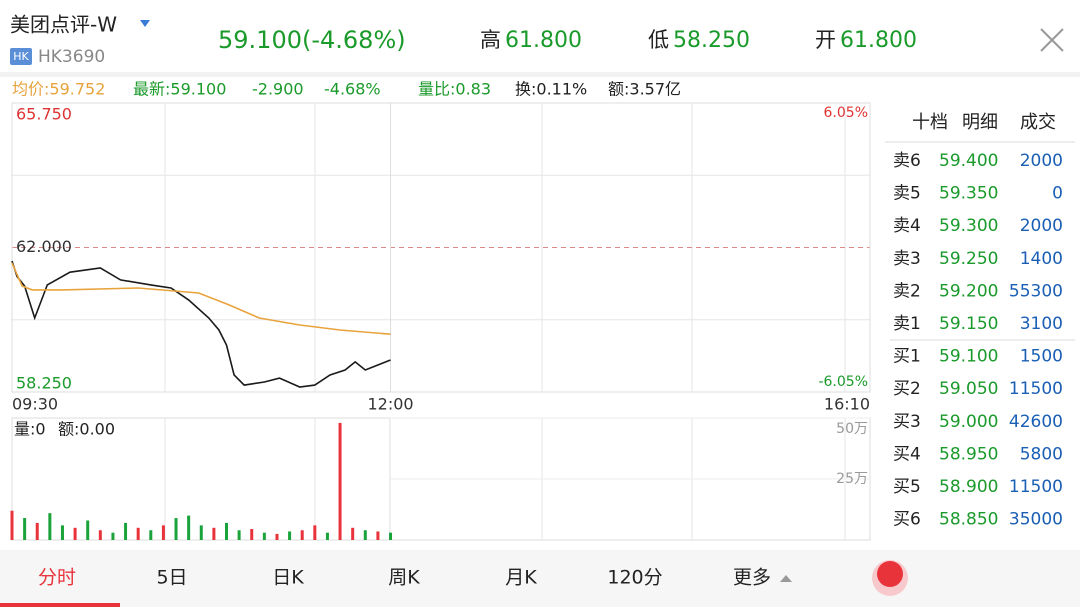 The image size is (1080, 611). Describe the element at coordinates (44, 246) in the screenshot. I see `y-tick-label: 62.000` at that location.